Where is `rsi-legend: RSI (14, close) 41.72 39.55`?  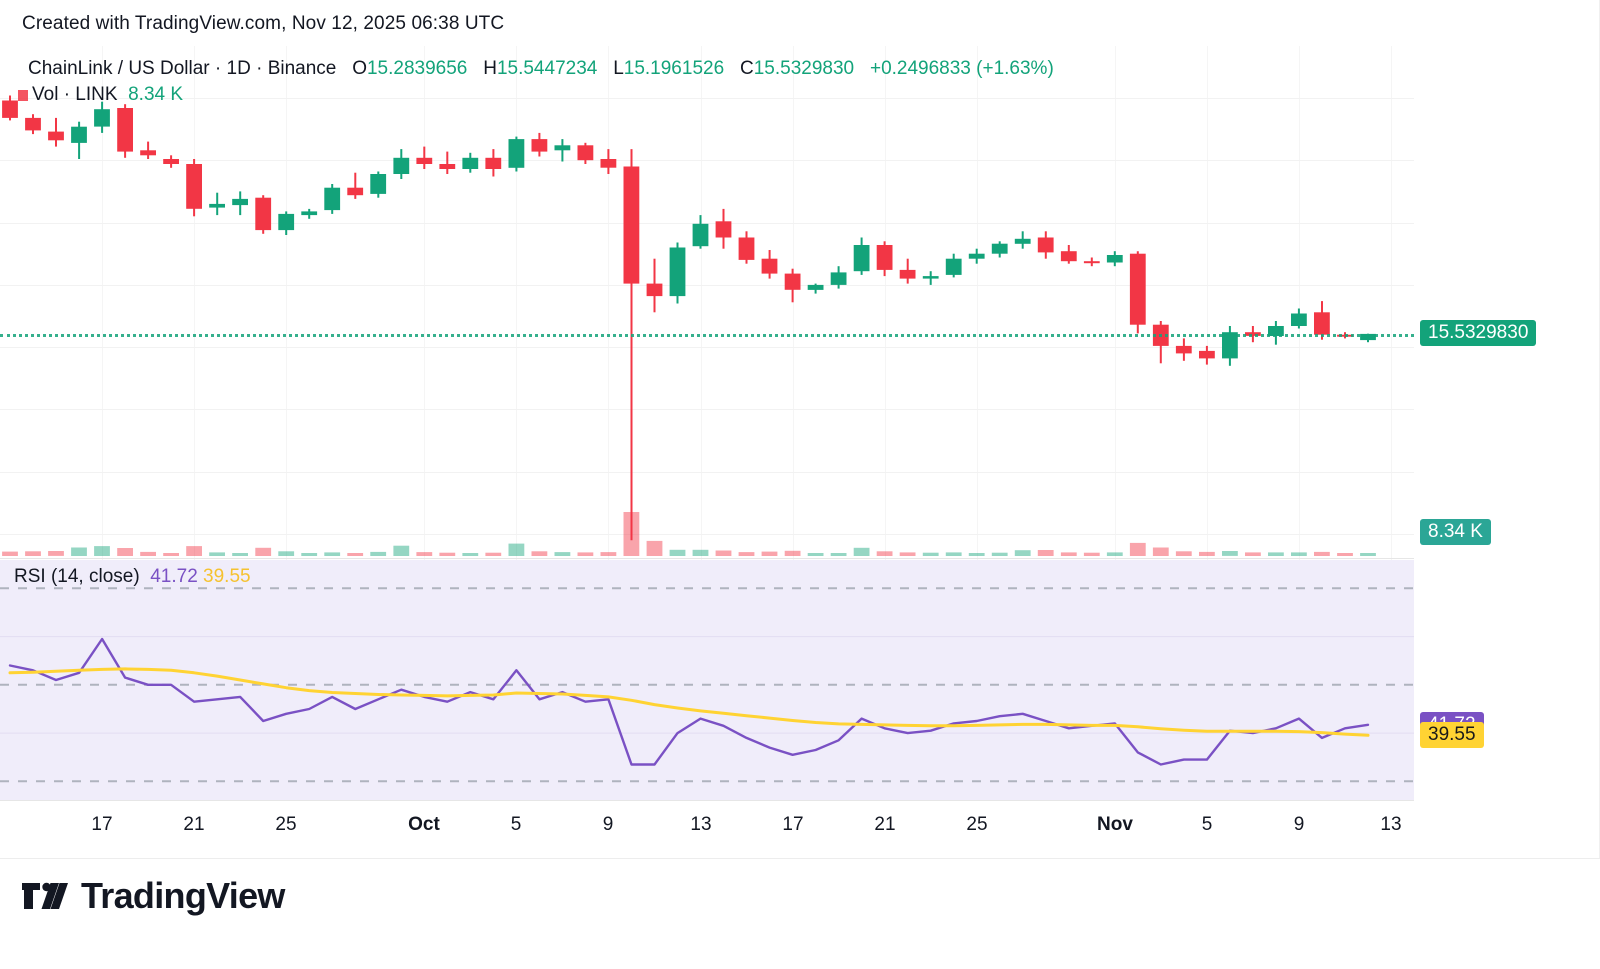 rsi-legend: RSI (14, close) 41.72 39.55 is located at coordinates (132, 577).